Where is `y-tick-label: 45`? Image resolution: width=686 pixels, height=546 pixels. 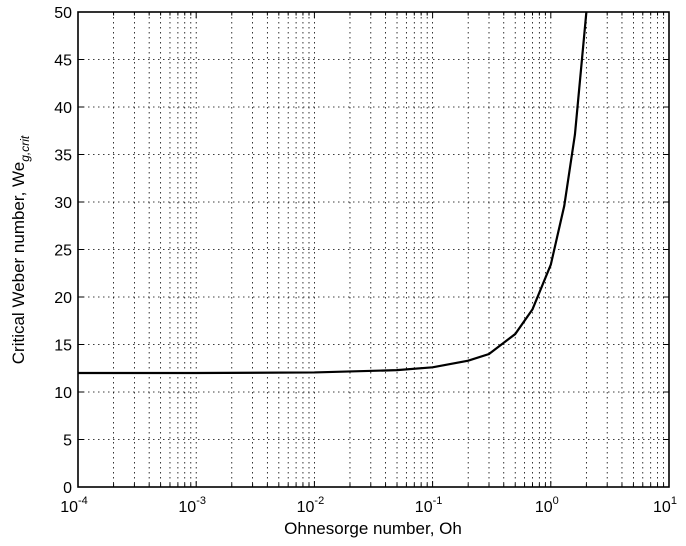 y-tick-label: 45 is located at coordinates (63, 61).